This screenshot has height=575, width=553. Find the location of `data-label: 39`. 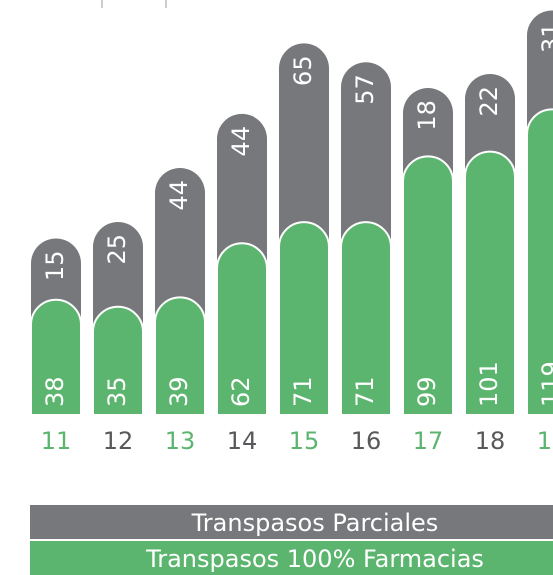

data-label: 39 is located at coordinates (179, 391).